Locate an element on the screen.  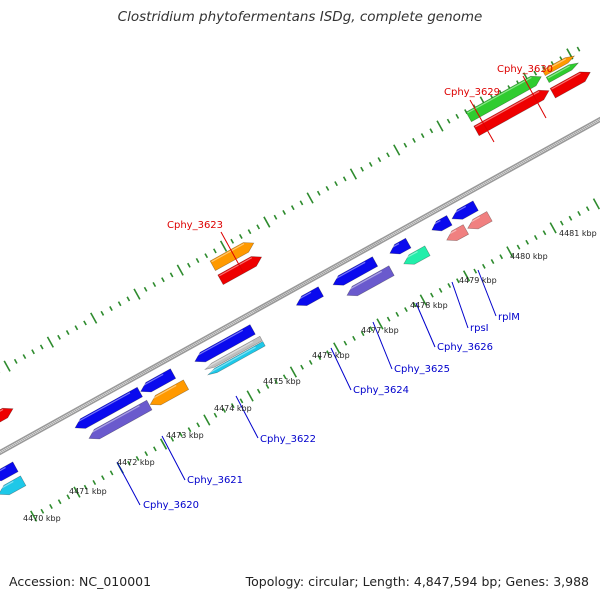
gene-cphy-3621-cog-sheen is located at coordinates (151, 380).